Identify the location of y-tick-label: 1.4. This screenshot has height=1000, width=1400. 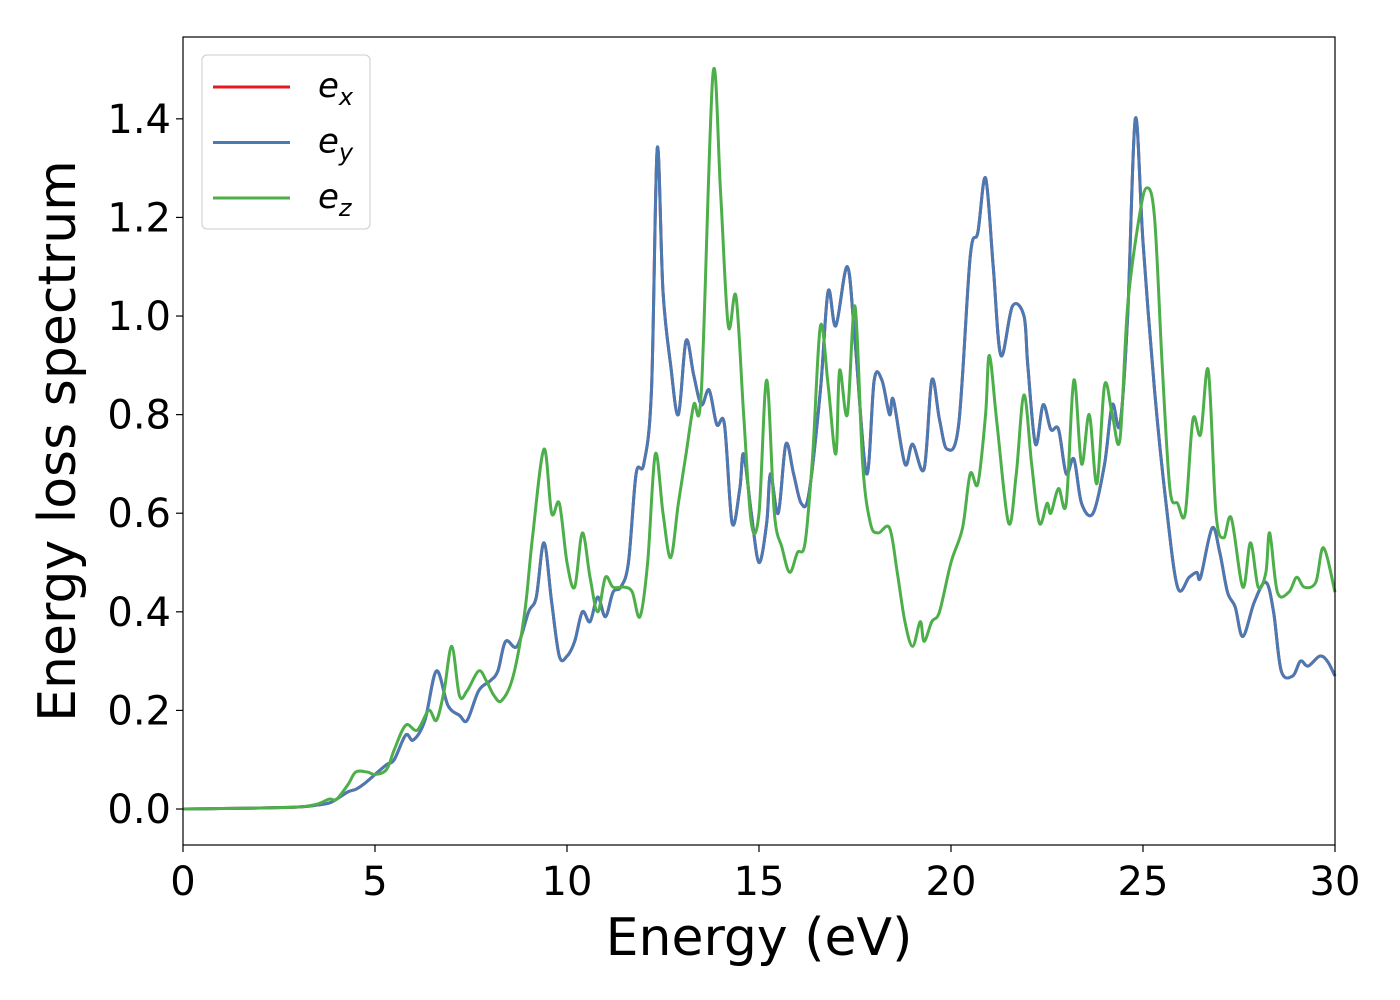
(139, 120).